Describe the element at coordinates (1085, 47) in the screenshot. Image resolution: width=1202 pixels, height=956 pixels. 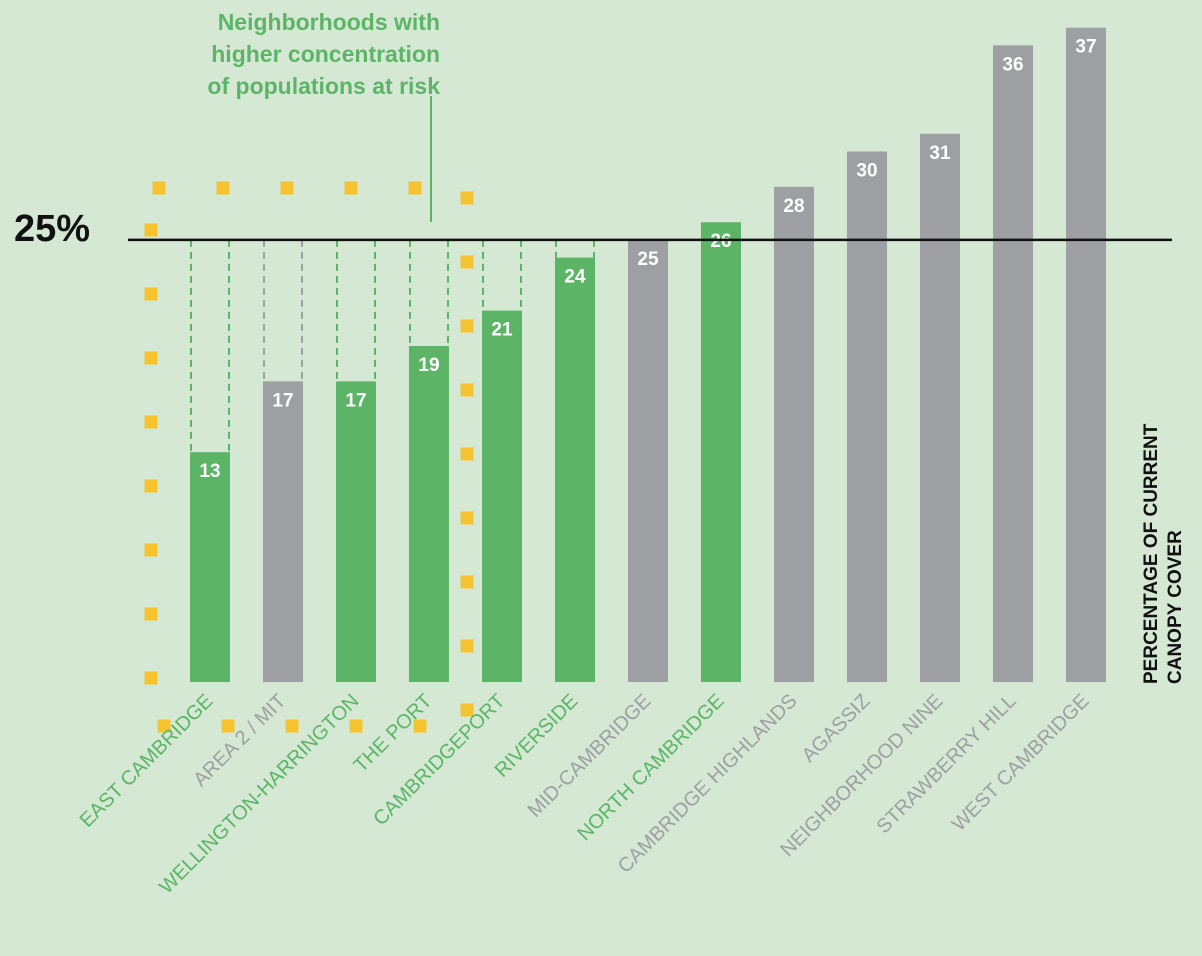
I see `data-label-13: 37` at that location.